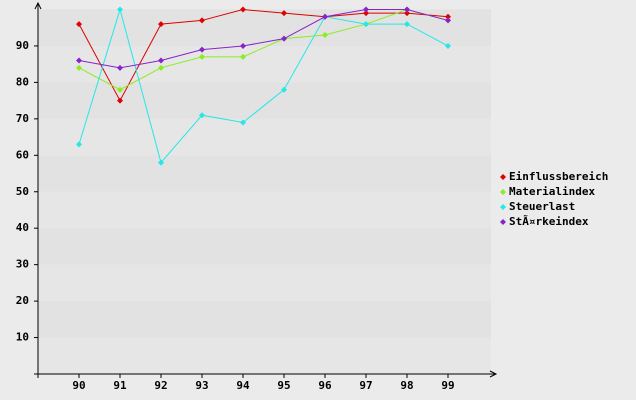  What do you see at coordinates (201, 385) in the screenshot?
I see `x-tick-label: 93` at bounding box center [201, 385].